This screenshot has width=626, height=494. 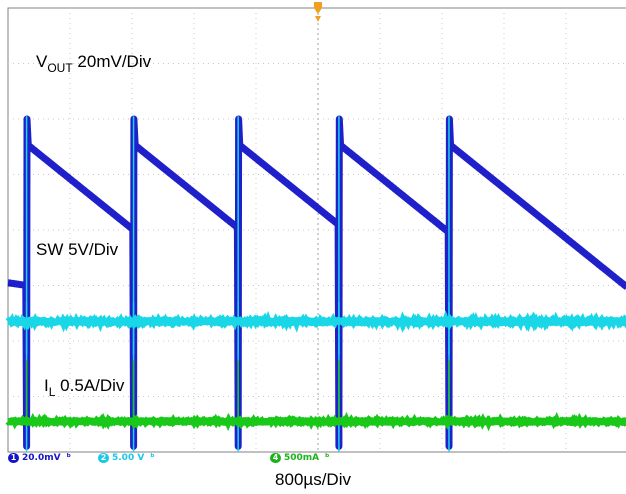 I want to click on ch4-bandwidth-icon: ᵇ, so click(x=327, y=458).